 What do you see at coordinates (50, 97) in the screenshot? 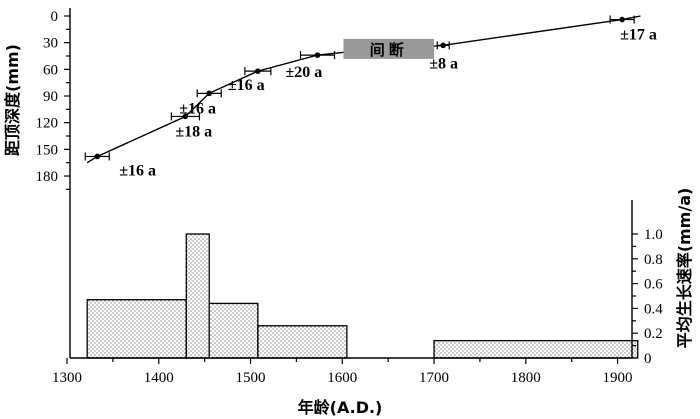
I see `depth-tick-label: 90` at bounding box center [50, 97].